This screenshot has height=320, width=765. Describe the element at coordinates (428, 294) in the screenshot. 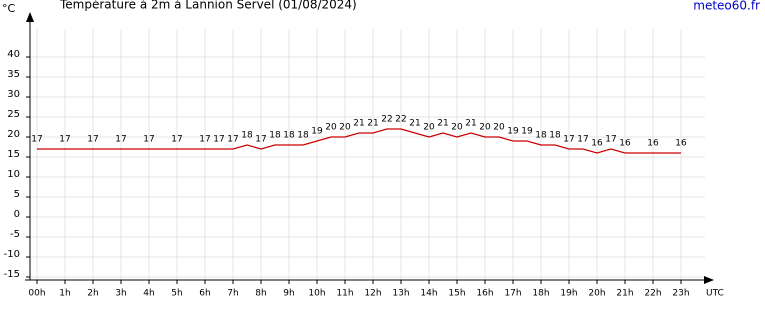

I see `x-tick-label: 14h` at that location.